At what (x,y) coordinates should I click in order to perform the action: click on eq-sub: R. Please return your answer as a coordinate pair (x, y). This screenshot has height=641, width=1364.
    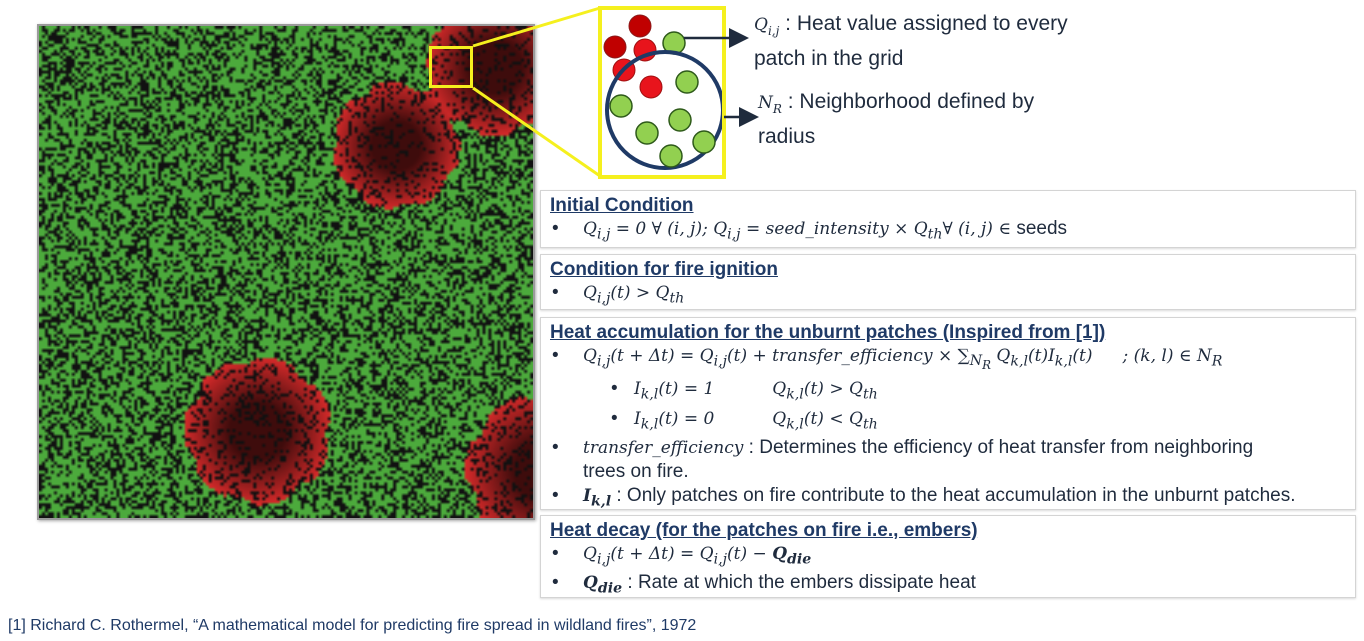
    Looking at the image, I should click on (1217, 361).